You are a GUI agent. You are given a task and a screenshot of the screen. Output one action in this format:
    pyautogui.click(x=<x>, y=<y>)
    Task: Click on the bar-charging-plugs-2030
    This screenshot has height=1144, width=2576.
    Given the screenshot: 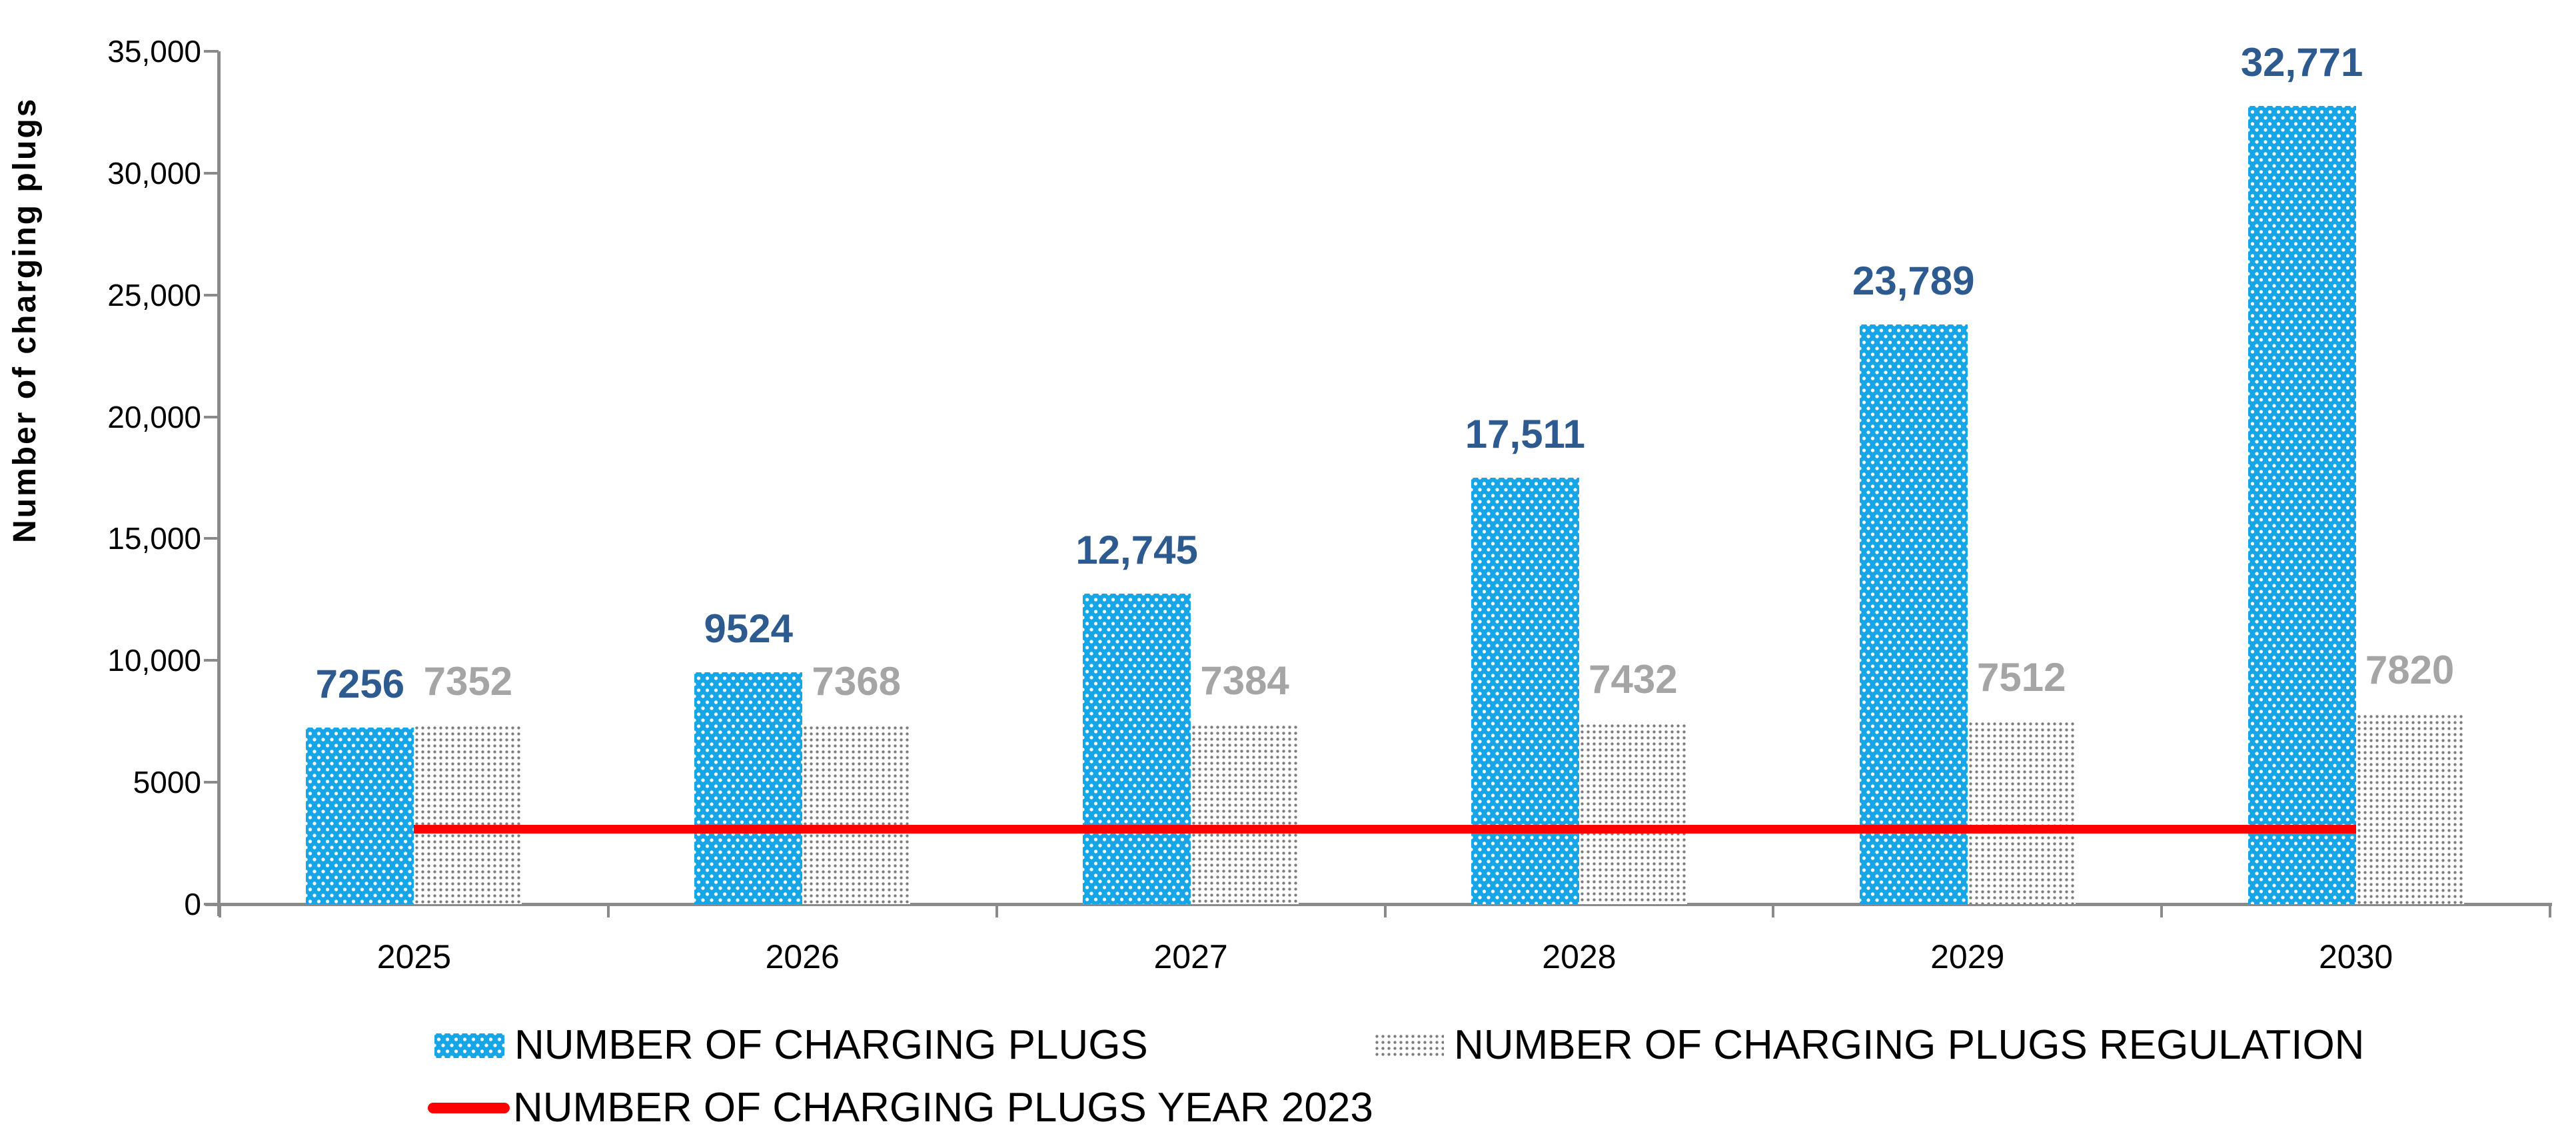 What is the action you would take?
    pyautogui.click(x=2302, y=505)
    